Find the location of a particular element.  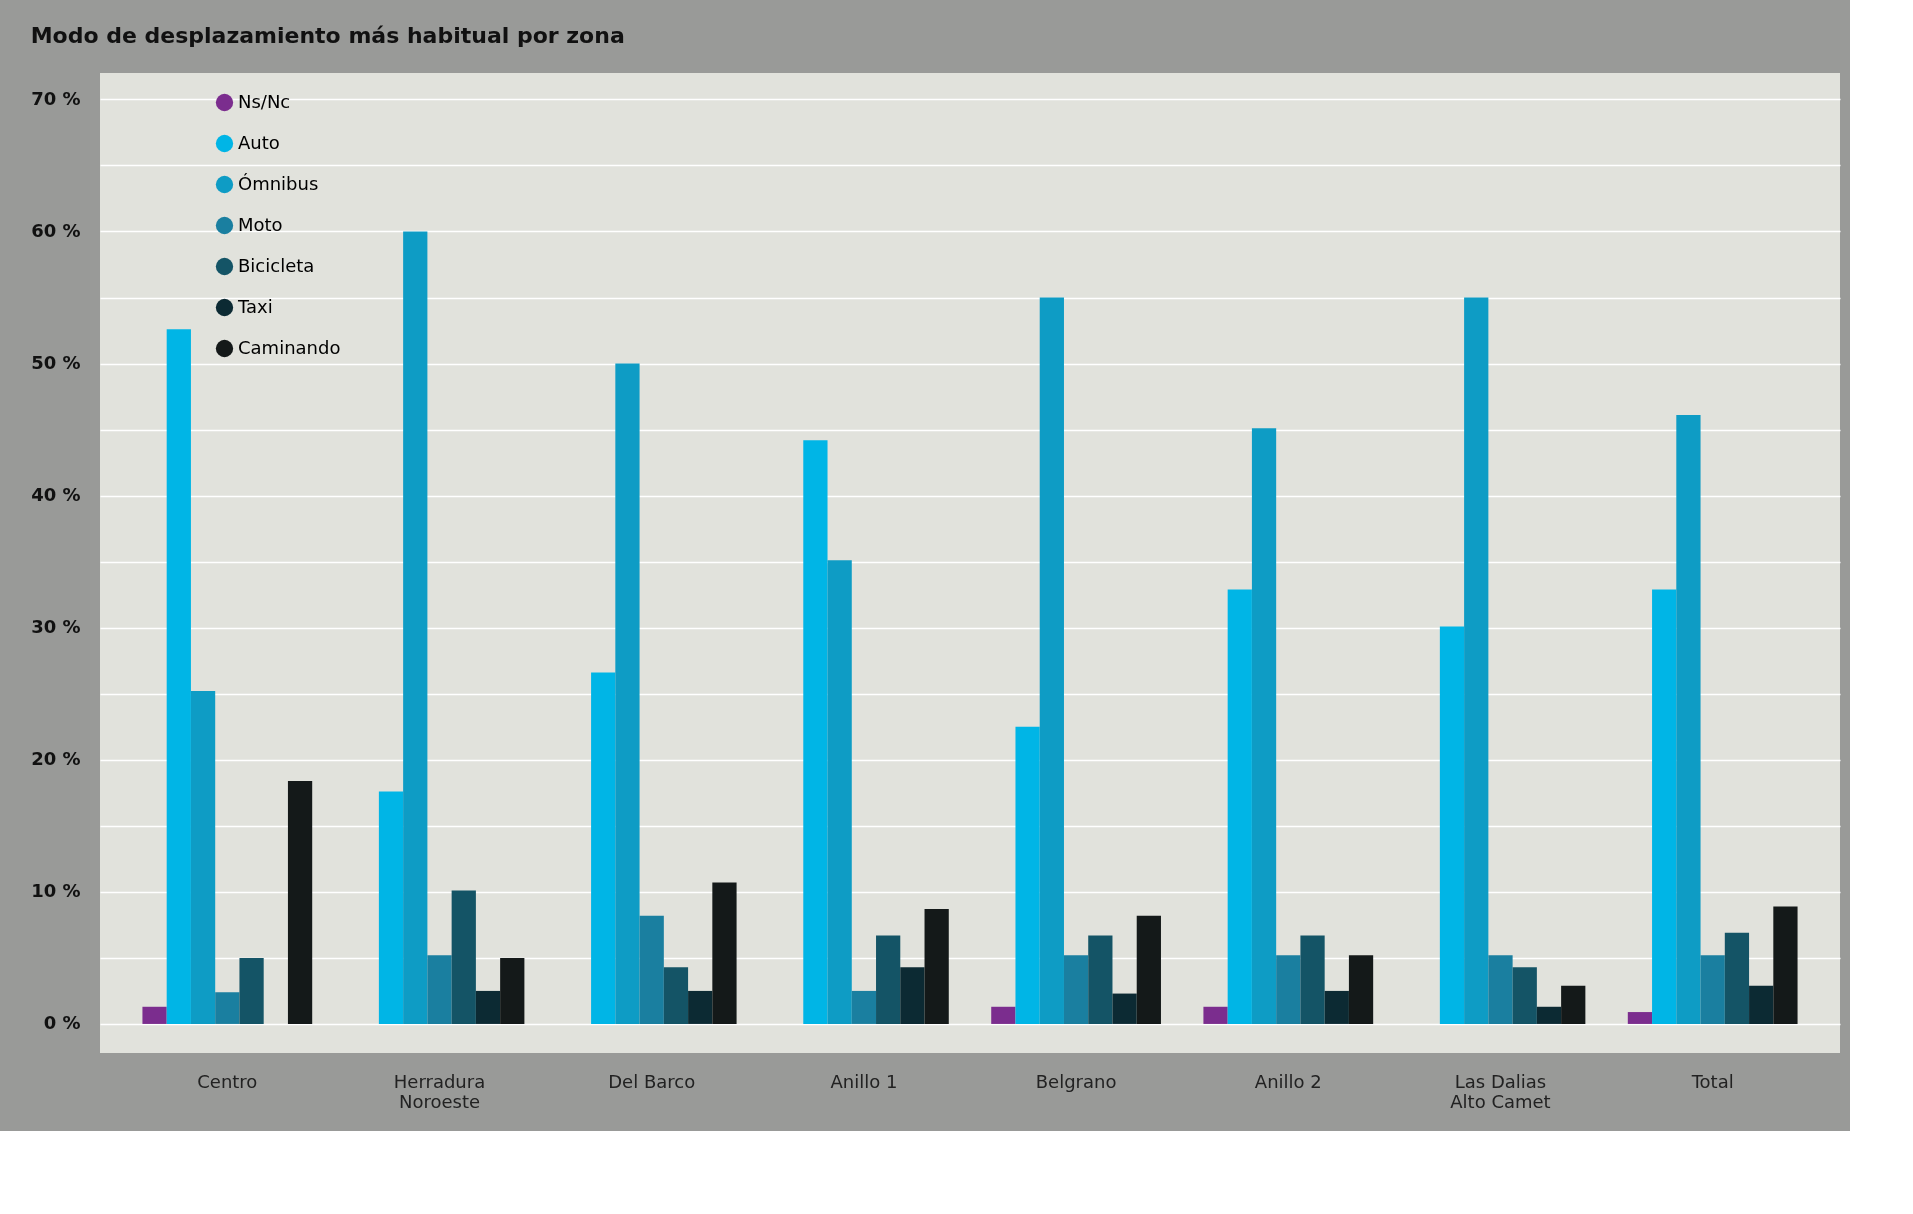

y-tick-label: 20 % is located at coordinates (56, 759).